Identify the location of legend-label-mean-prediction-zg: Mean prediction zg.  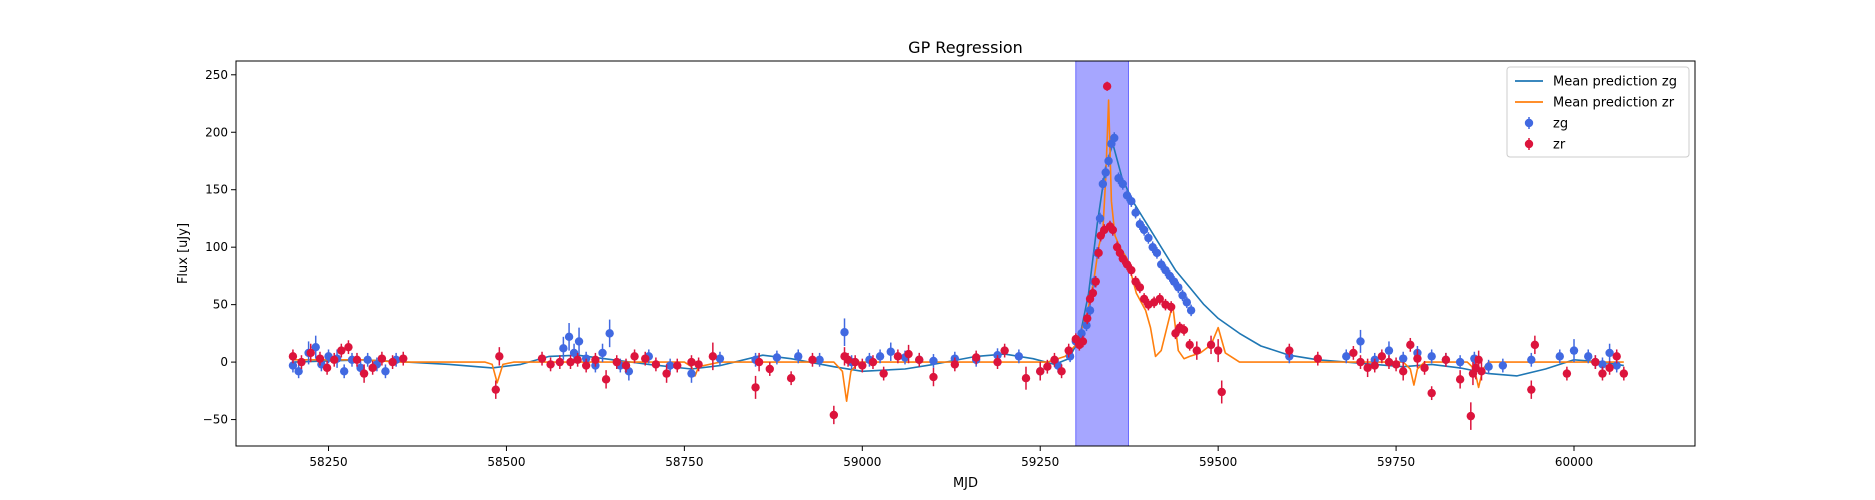
(1615, 82).